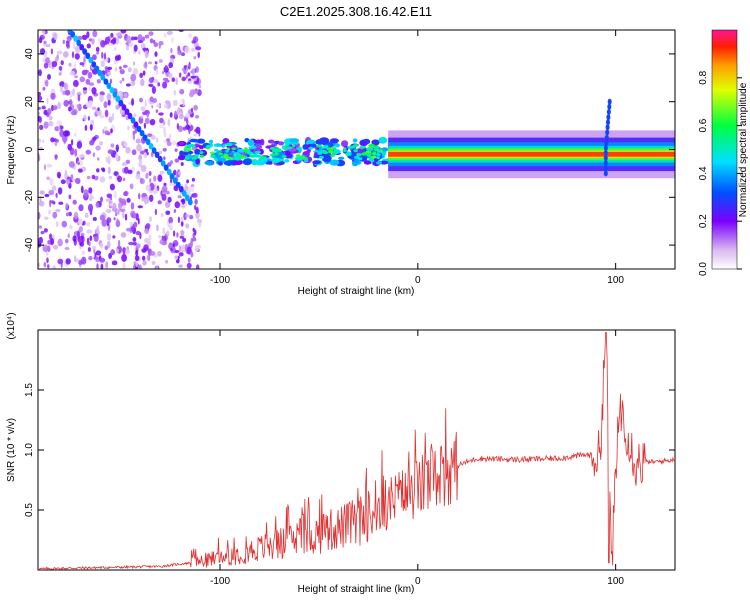 The image size is (750, 600). What do you see at coordinates (703, 269) in the screenshot?
I see `colorbar-tick-label: 0.0` at bounding box center [703, 269].